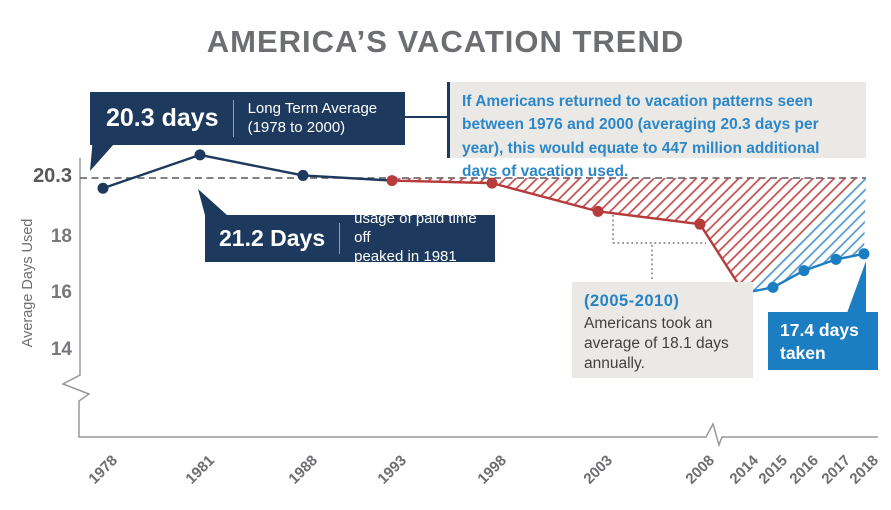  Describe the element at coordinates (61, 349) in the screenshot. I see `y-tick-14: 14` at that location.